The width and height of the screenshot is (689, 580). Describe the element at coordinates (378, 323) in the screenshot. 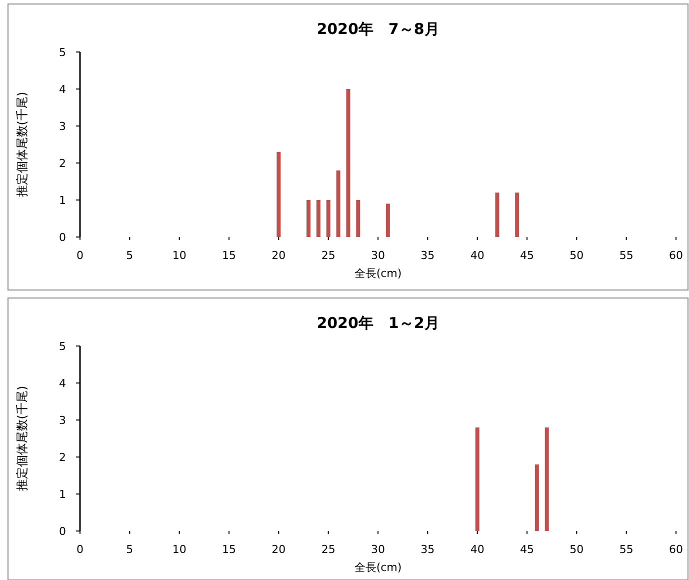

I see `chart-title: 2020年 1～2月` at that location.